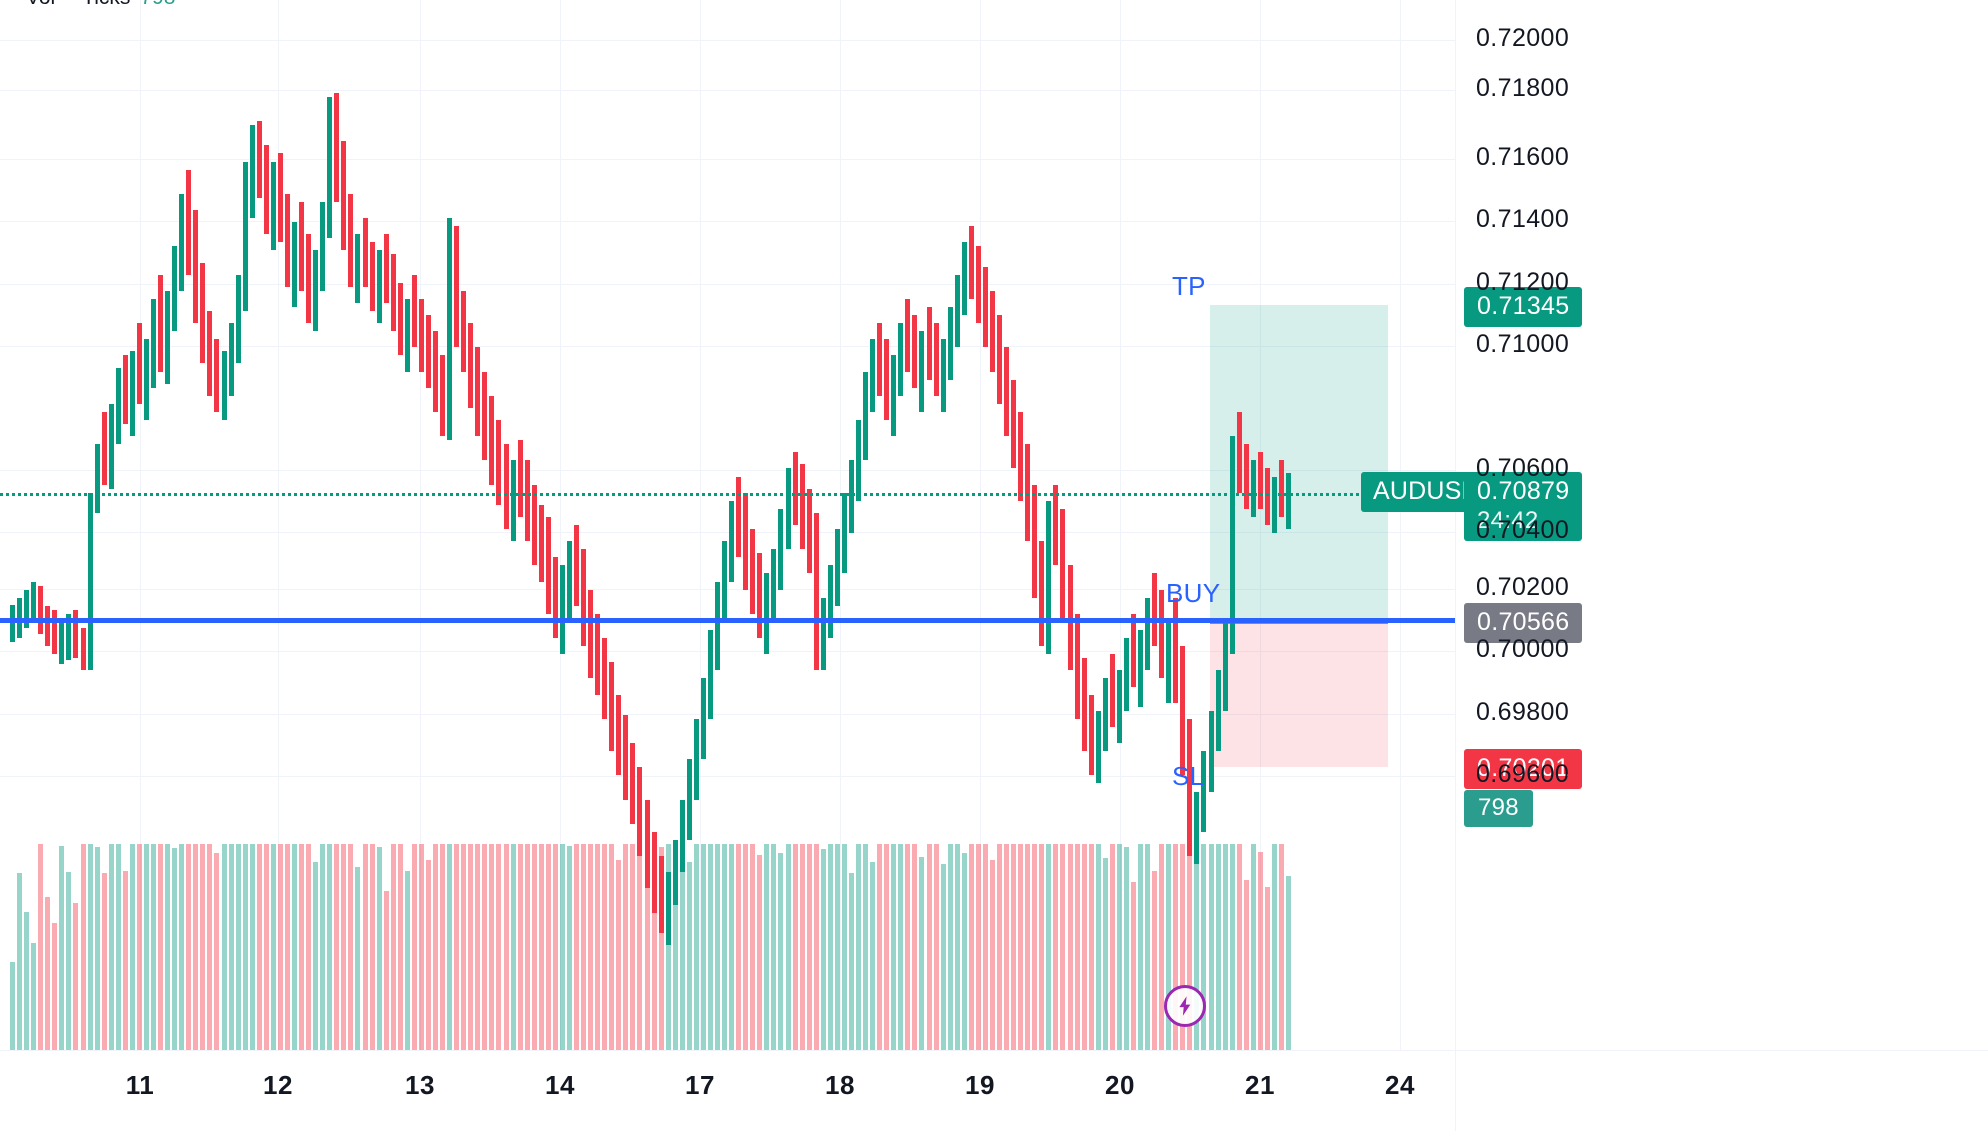 The image size is (1988, 1131). I want to click on tp-label: TP, so click(1189, 285).